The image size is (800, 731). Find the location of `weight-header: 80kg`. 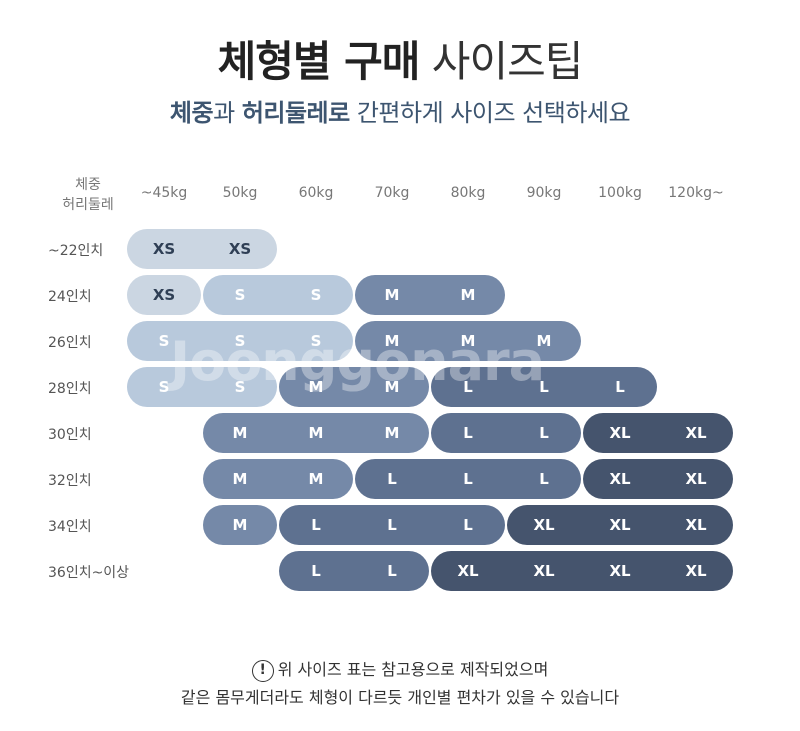

weight-header: 80kg is located at coordinates (468, 193).